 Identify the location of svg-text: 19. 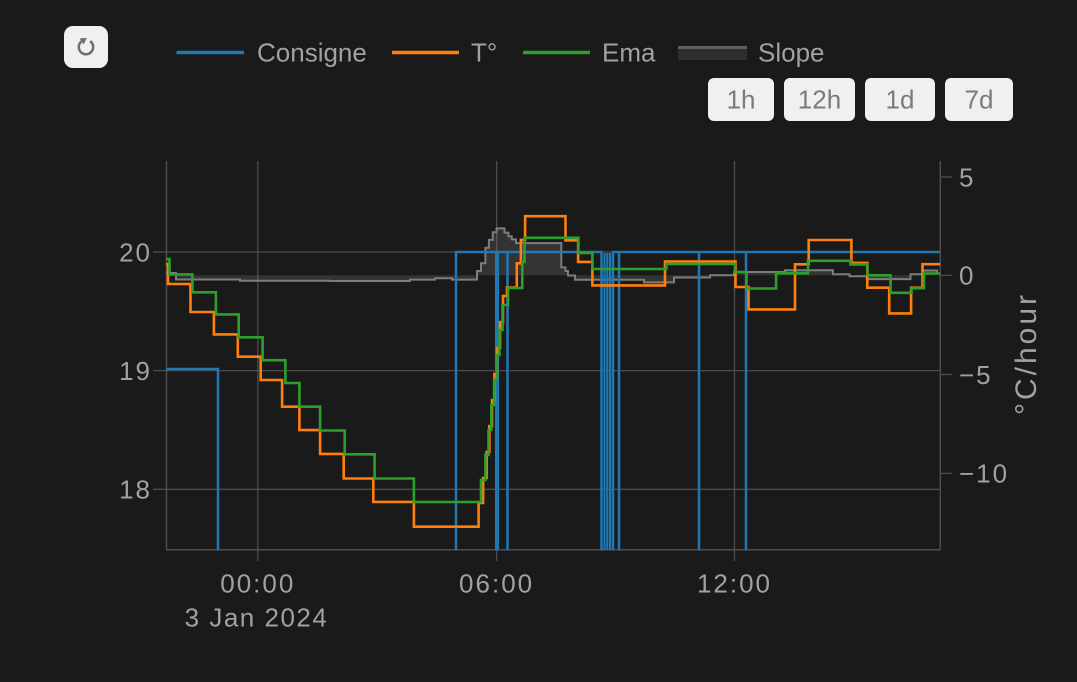
(135, 371).